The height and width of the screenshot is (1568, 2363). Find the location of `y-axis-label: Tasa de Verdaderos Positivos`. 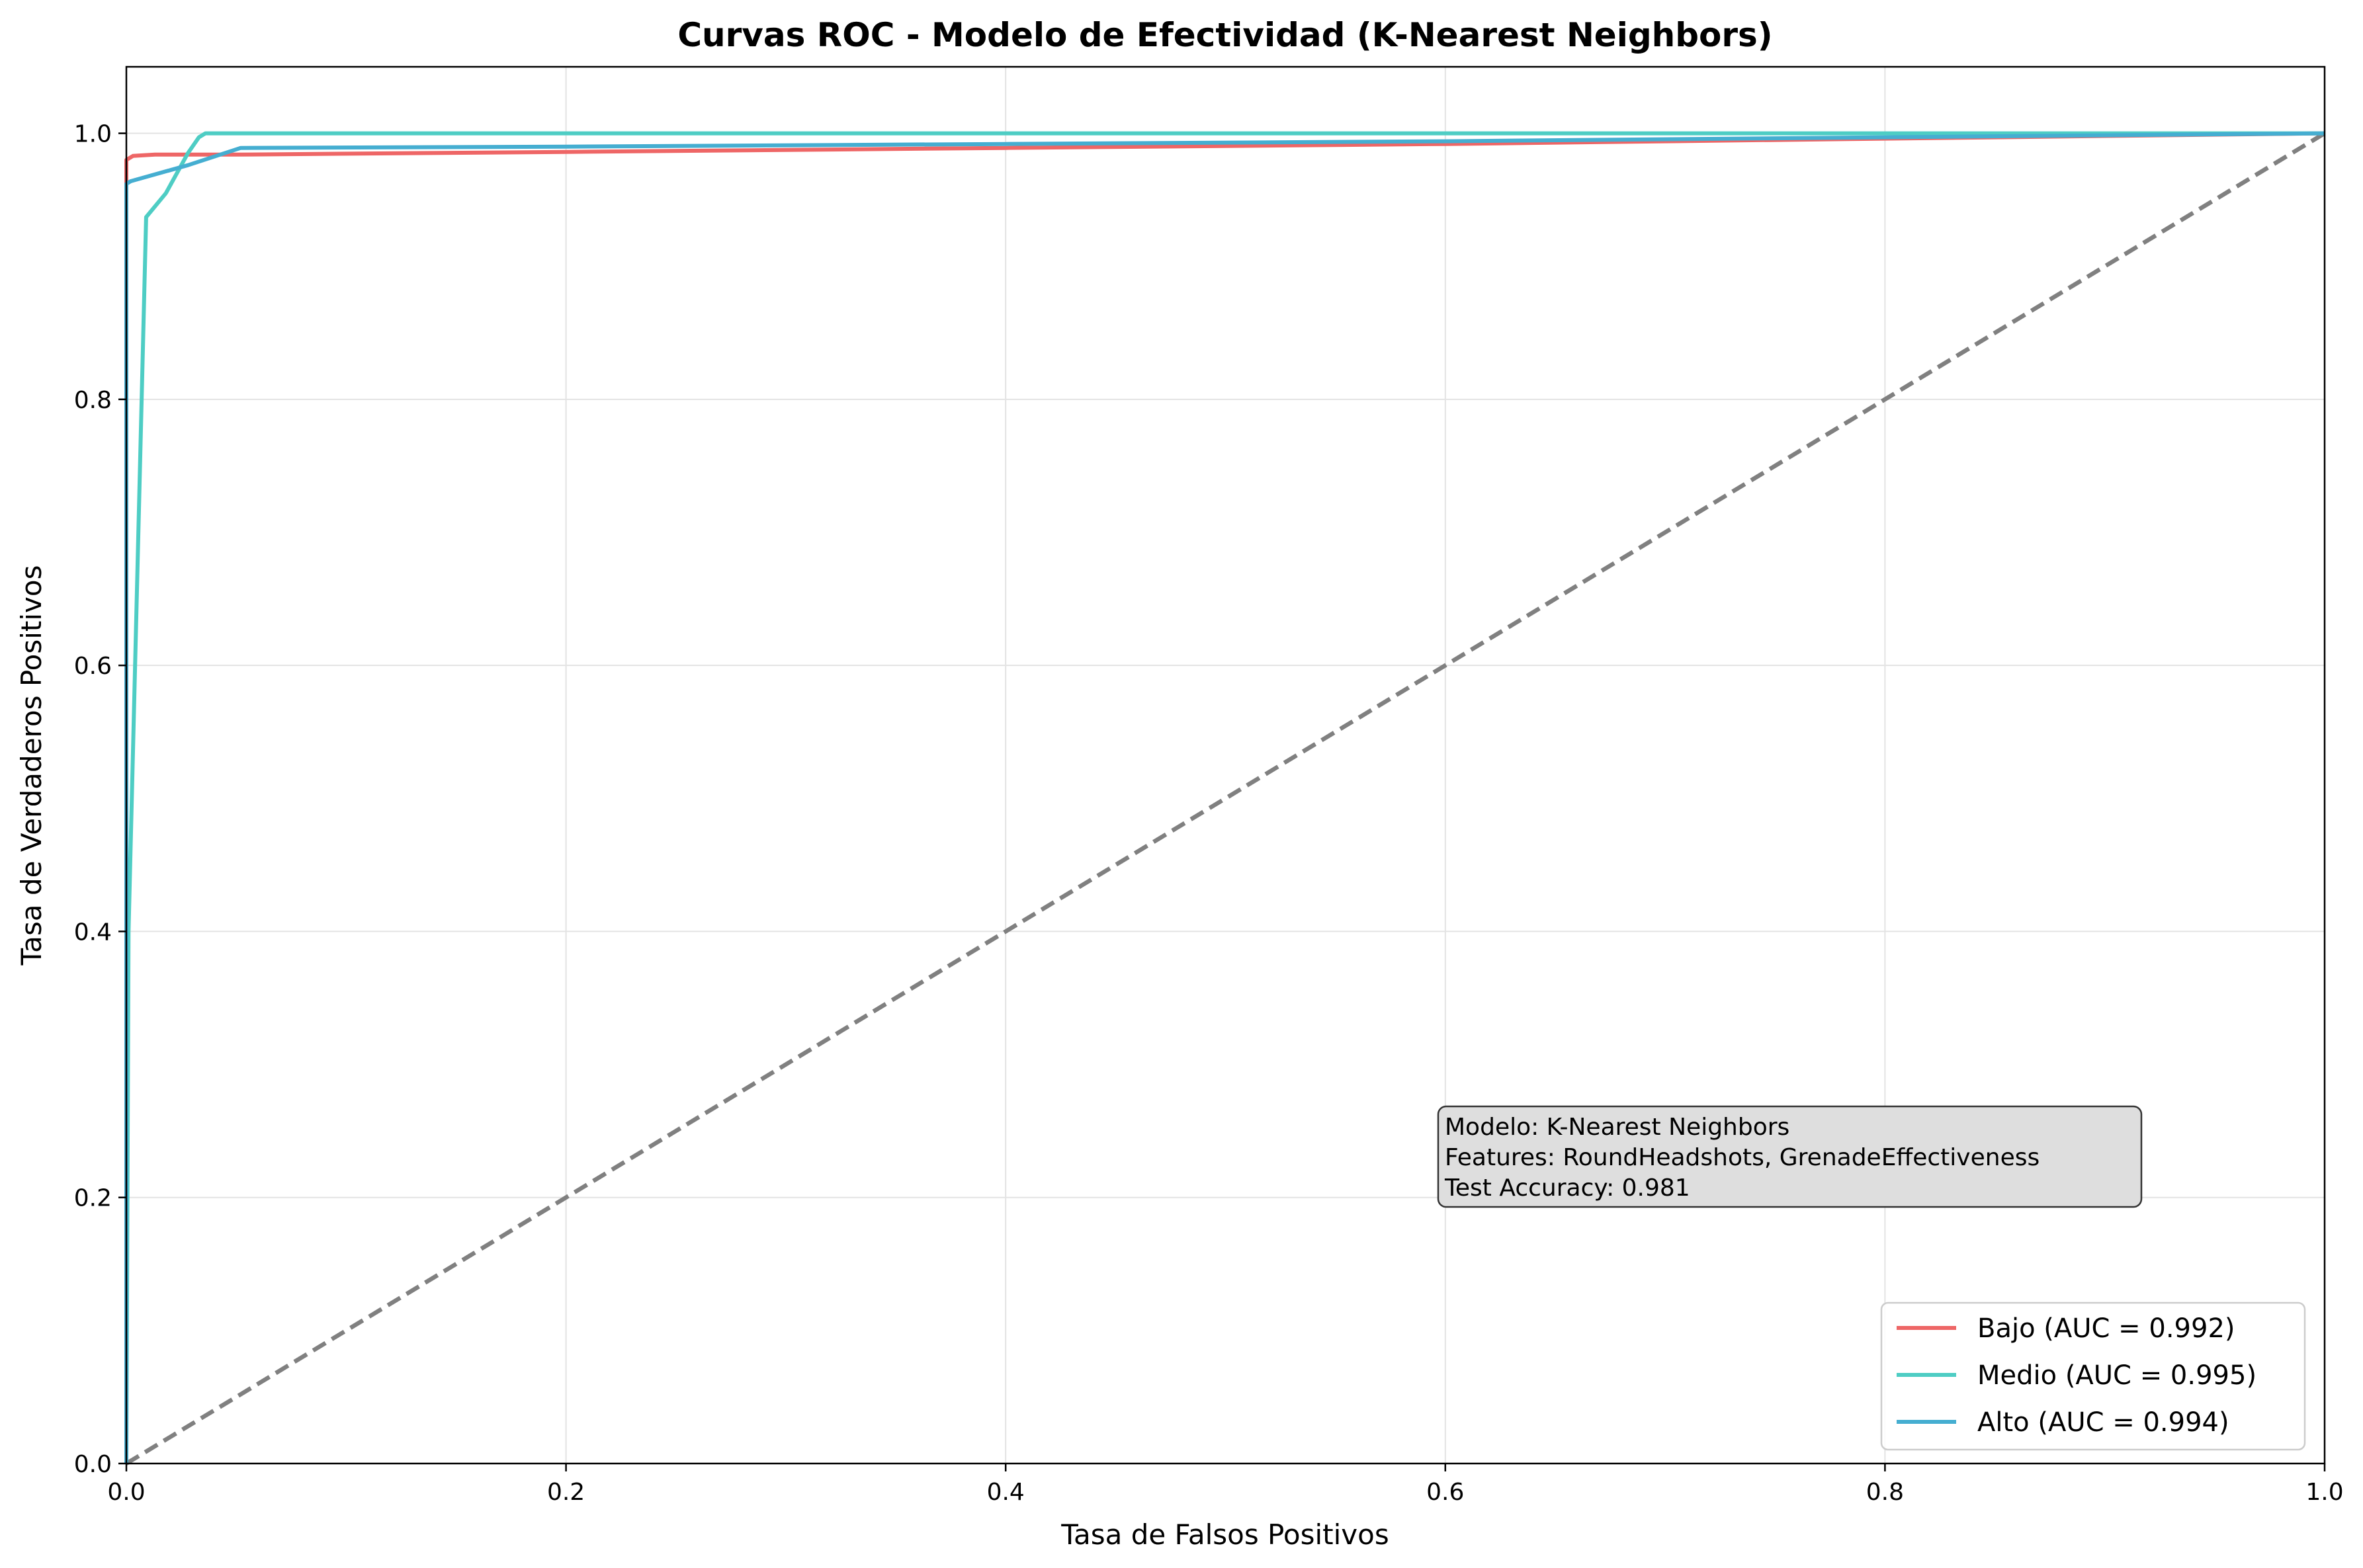

y-axis-label: Tasa de Verdaderos Positivos is located at coordinates (31, 765).